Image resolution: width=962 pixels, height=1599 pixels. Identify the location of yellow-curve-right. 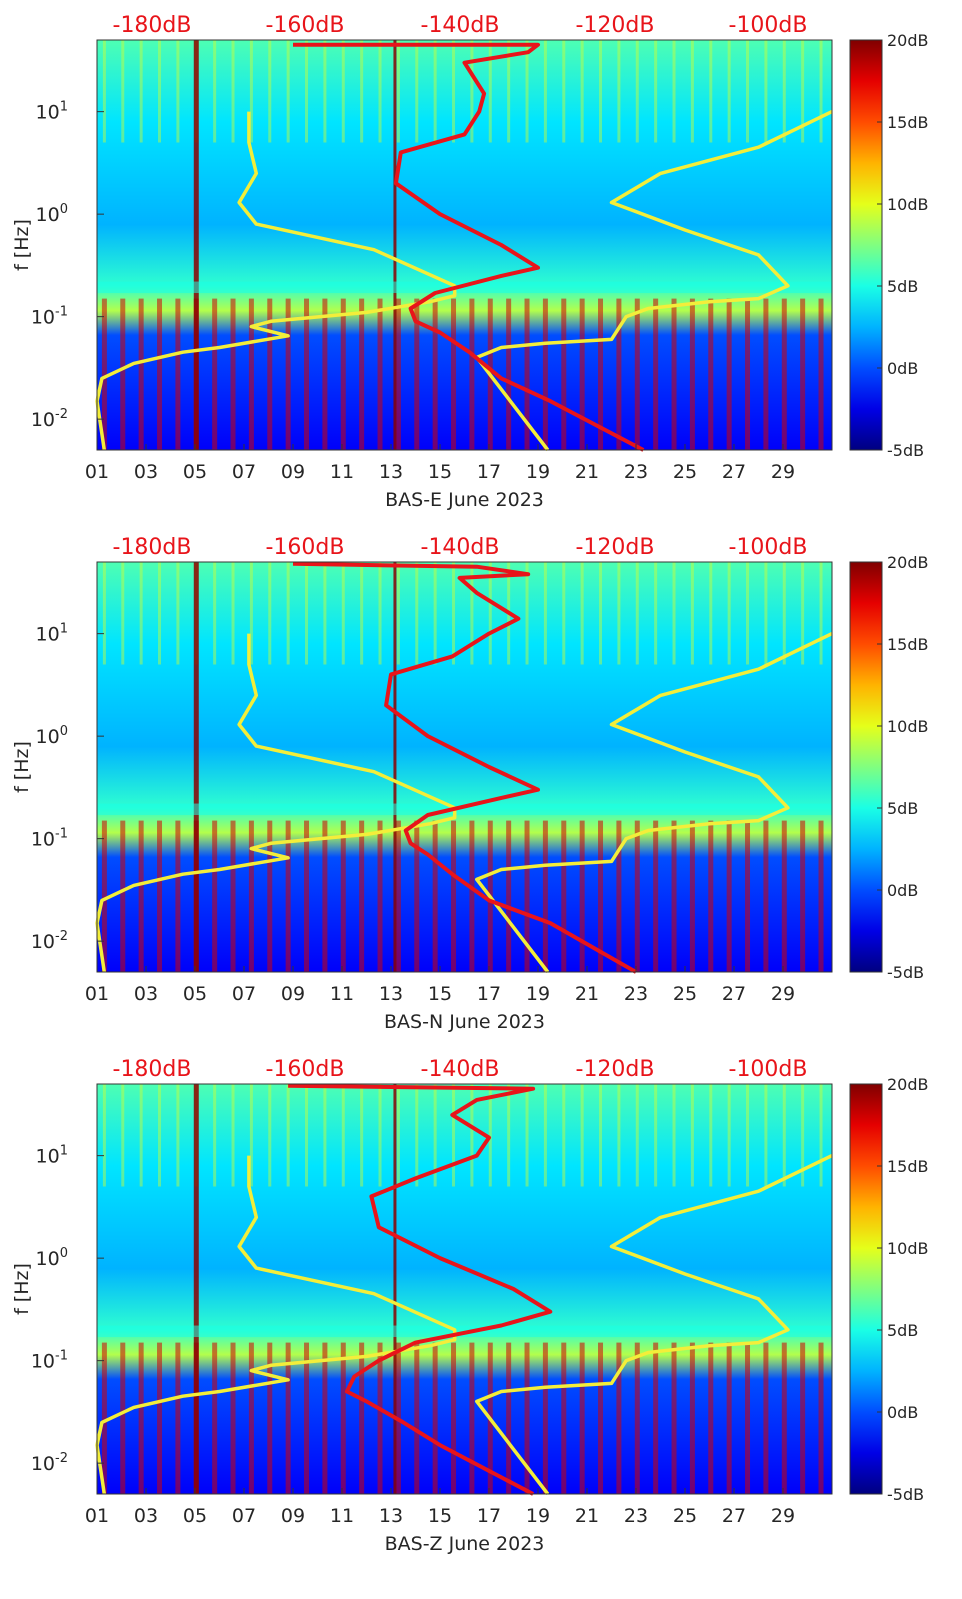
(654, 281).